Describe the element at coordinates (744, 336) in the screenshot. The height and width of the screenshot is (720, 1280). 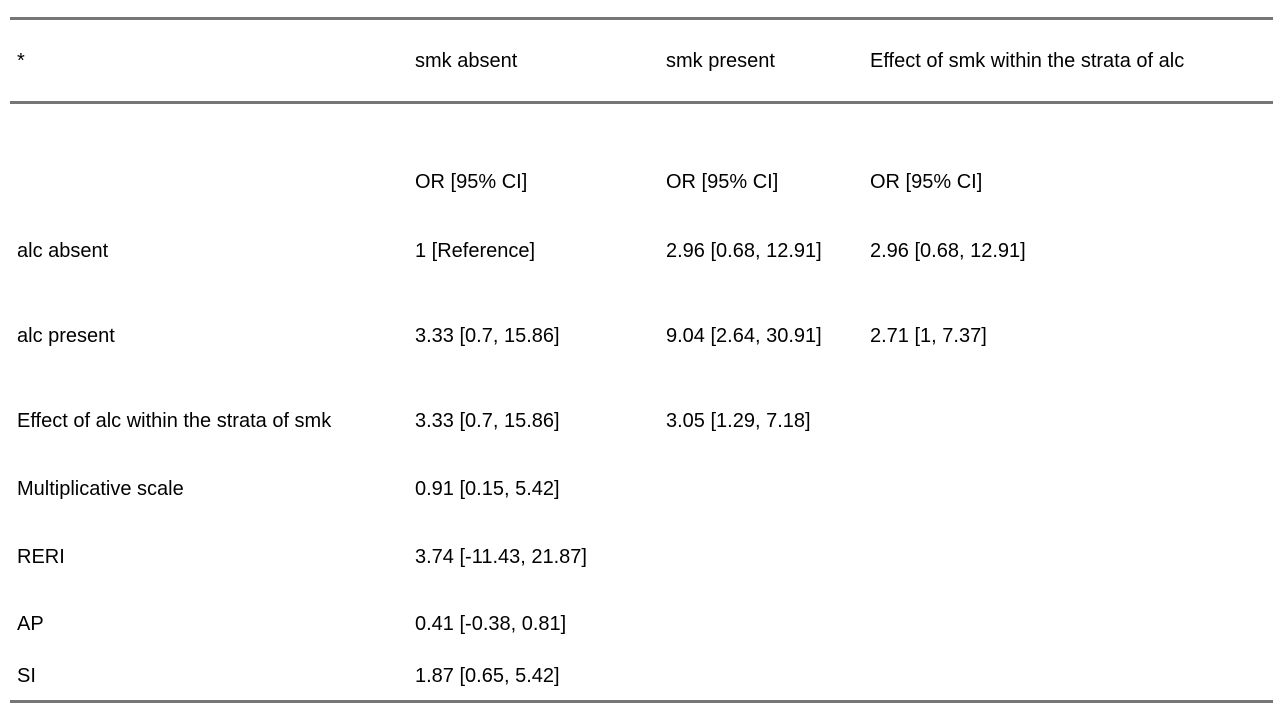
I see `value-cell: 9.04 [2.64, 30.91]` at that location.